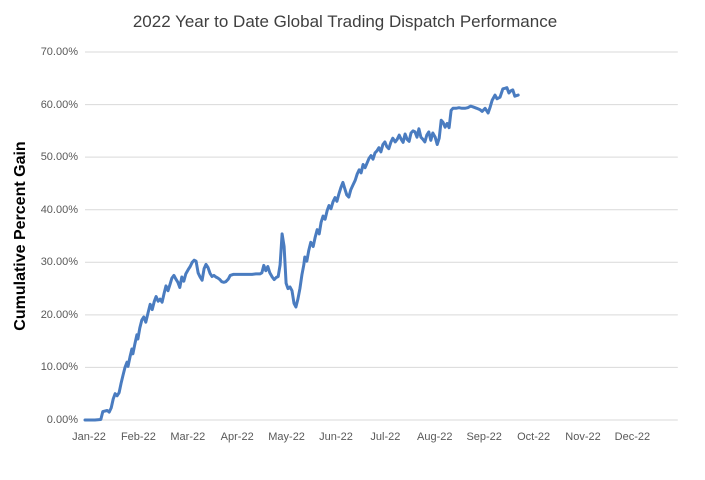 The width and height of the screenshot is (705, 480). Describe the element at coordinates (62, 420) in the screenshot. I see `y-tick-label: 0.00%` at that location.